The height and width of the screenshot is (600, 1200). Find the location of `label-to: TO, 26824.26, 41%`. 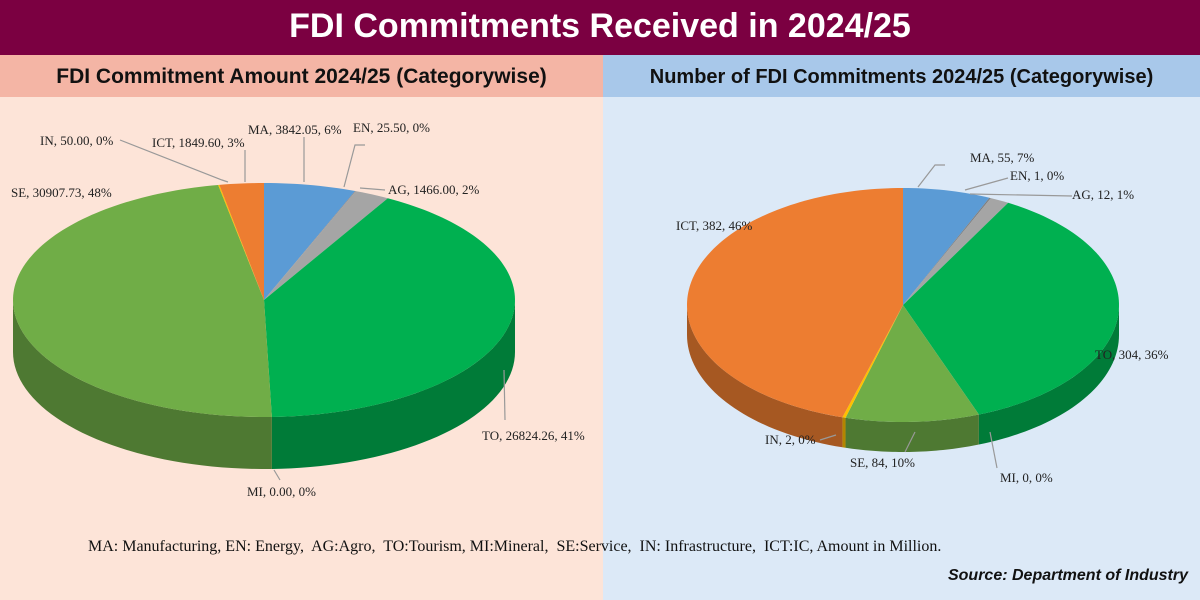

label-to: TO, 26824.26, 41% is located at coordinates (533, 435).